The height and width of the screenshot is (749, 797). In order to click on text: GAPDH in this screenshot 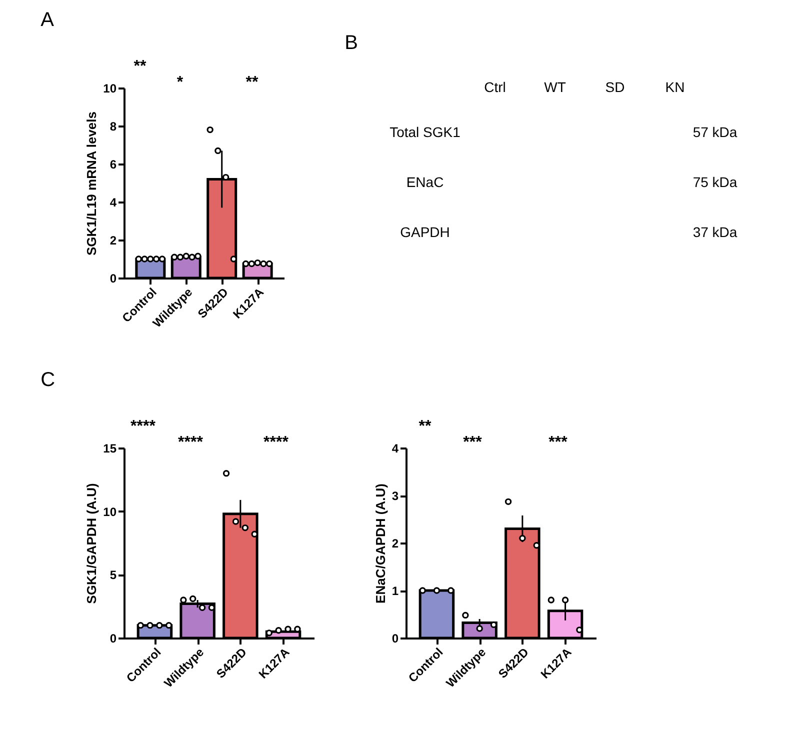, I will do `click(425, 232)`.